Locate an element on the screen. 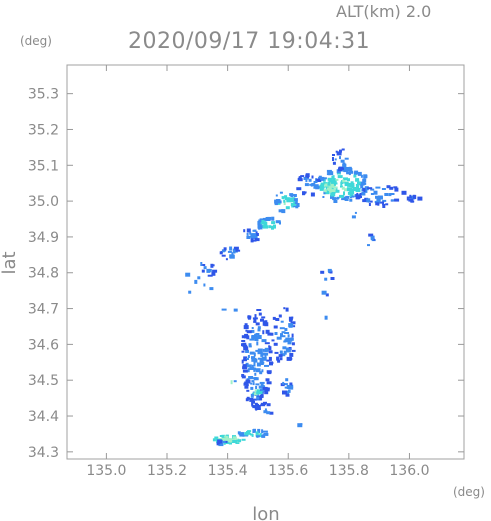  x-unit-label: (deg) is located at coordinates (469, 492).